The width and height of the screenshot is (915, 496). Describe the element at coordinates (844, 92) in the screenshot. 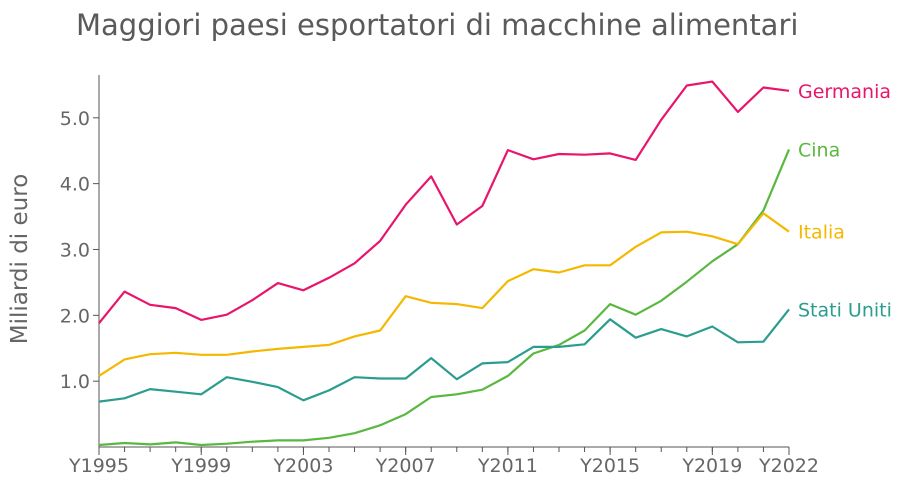

I see `series-label-0: Germania` at that location.